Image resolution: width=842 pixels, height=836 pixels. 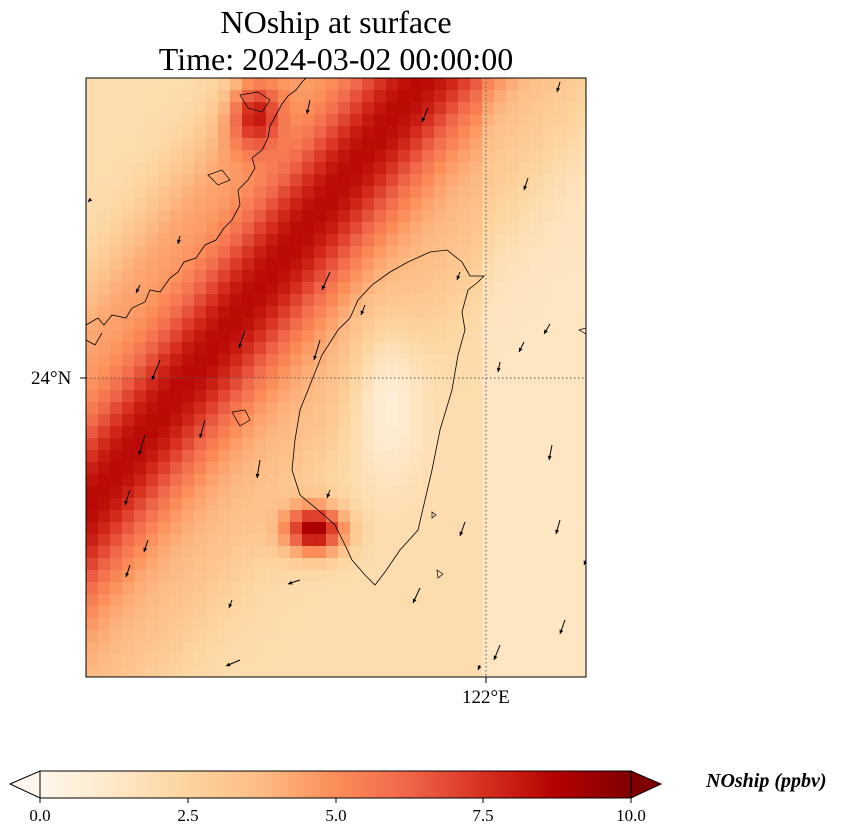 I want to click on plot-time: Time: 2024-03-02 00:00:00, so click(x=336, y=59).